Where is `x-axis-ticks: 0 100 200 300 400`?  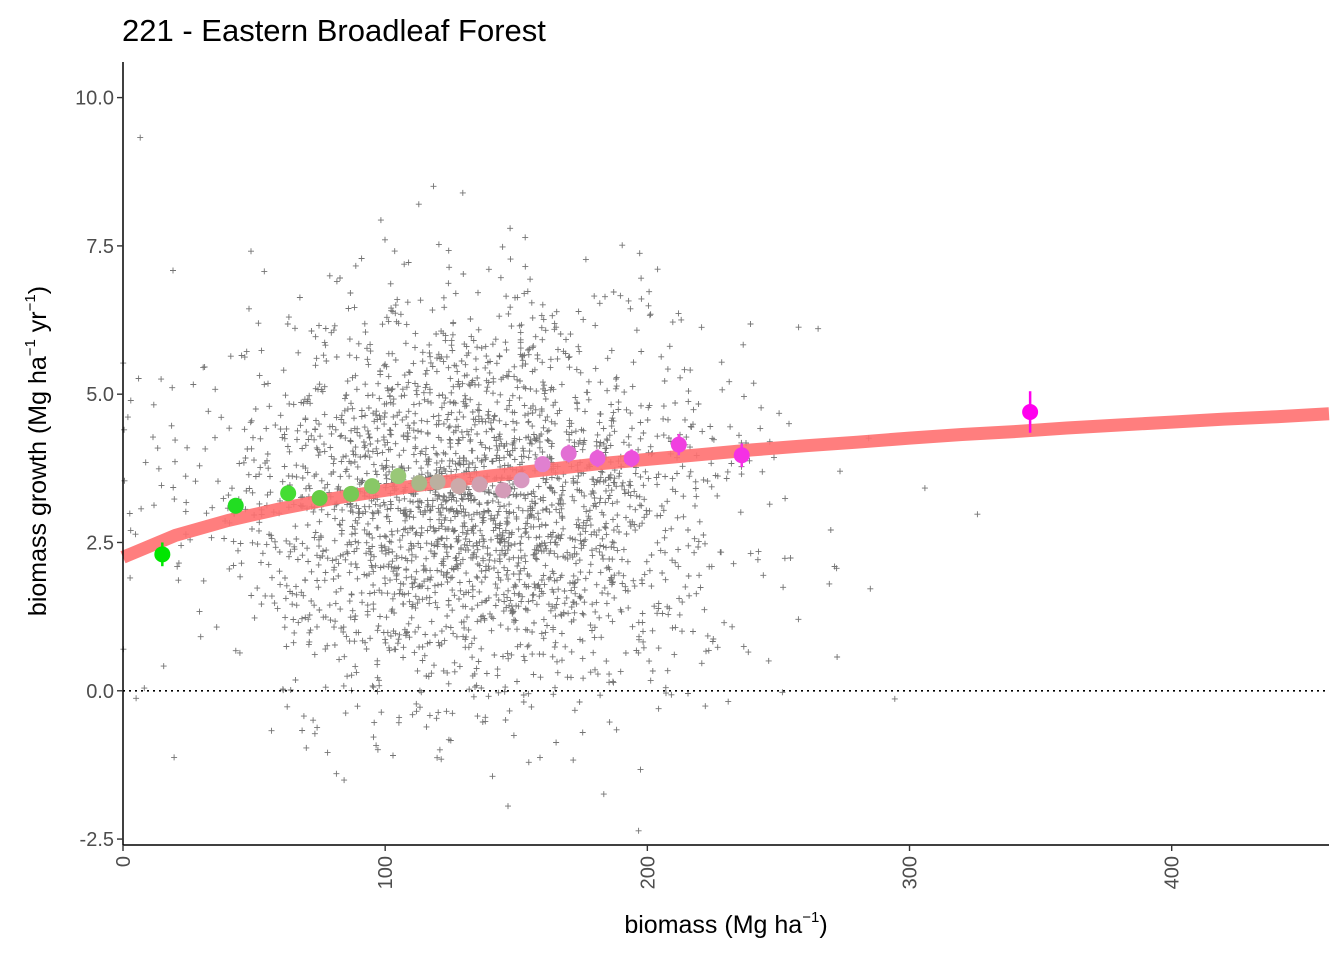 x-axis-ticks: 0 100 200 300 400 is located at coordinates (648, 867).